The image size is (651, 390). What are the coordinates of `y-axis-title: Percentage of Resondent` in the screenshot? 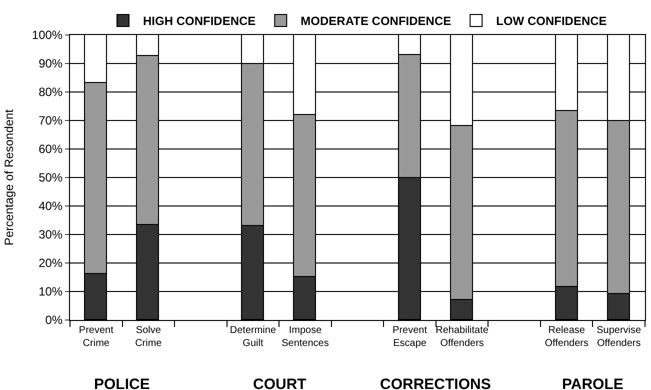 It's located at (9, 177).